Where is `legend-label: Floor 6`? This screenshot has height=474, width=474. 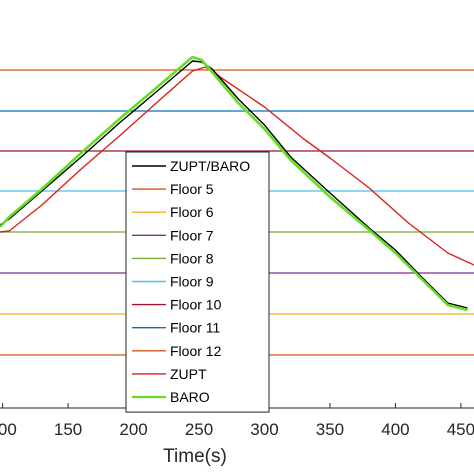
legend-label: Floor 6 is located at coordinates (192, 212).